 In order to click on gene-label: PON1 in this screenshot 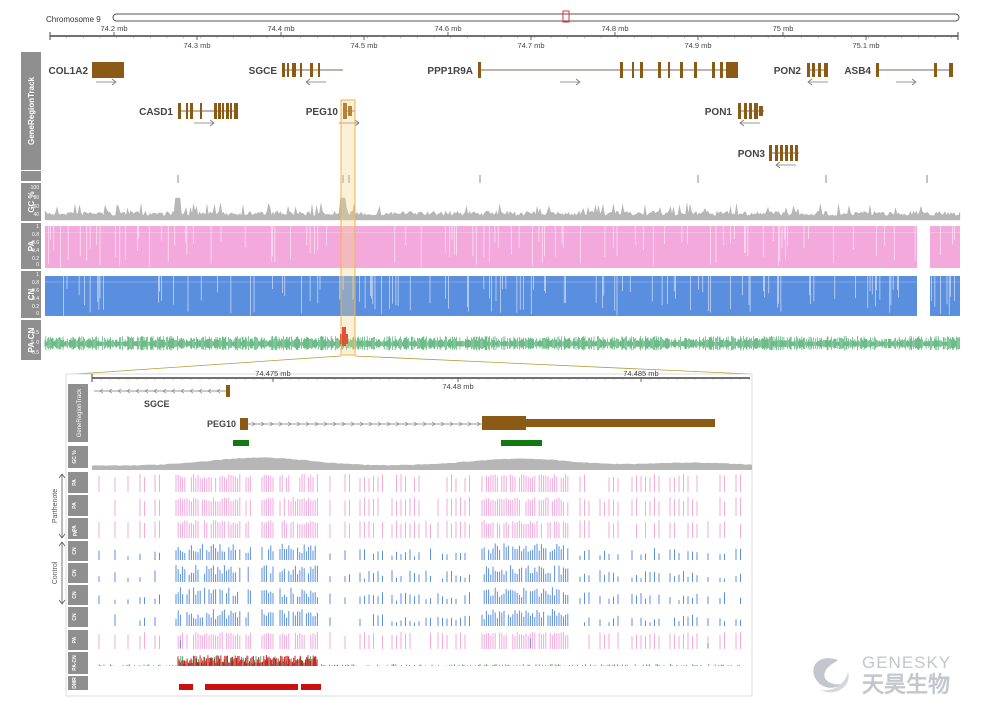, I will do `click(719, 112)`.